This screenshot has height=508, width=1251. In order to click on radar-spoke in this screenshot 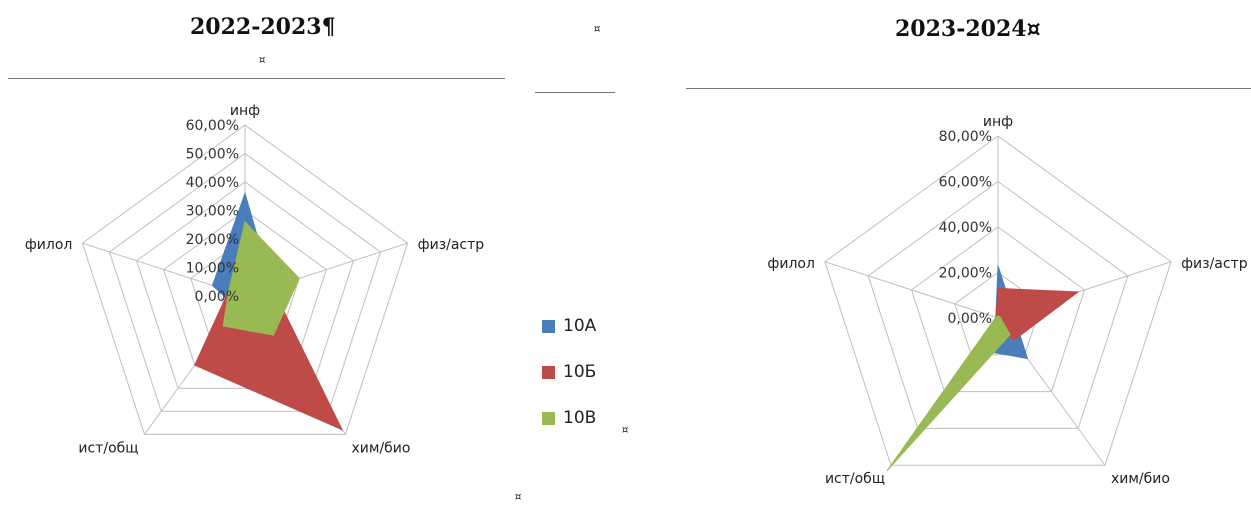, I will do `click(911, 290)`.